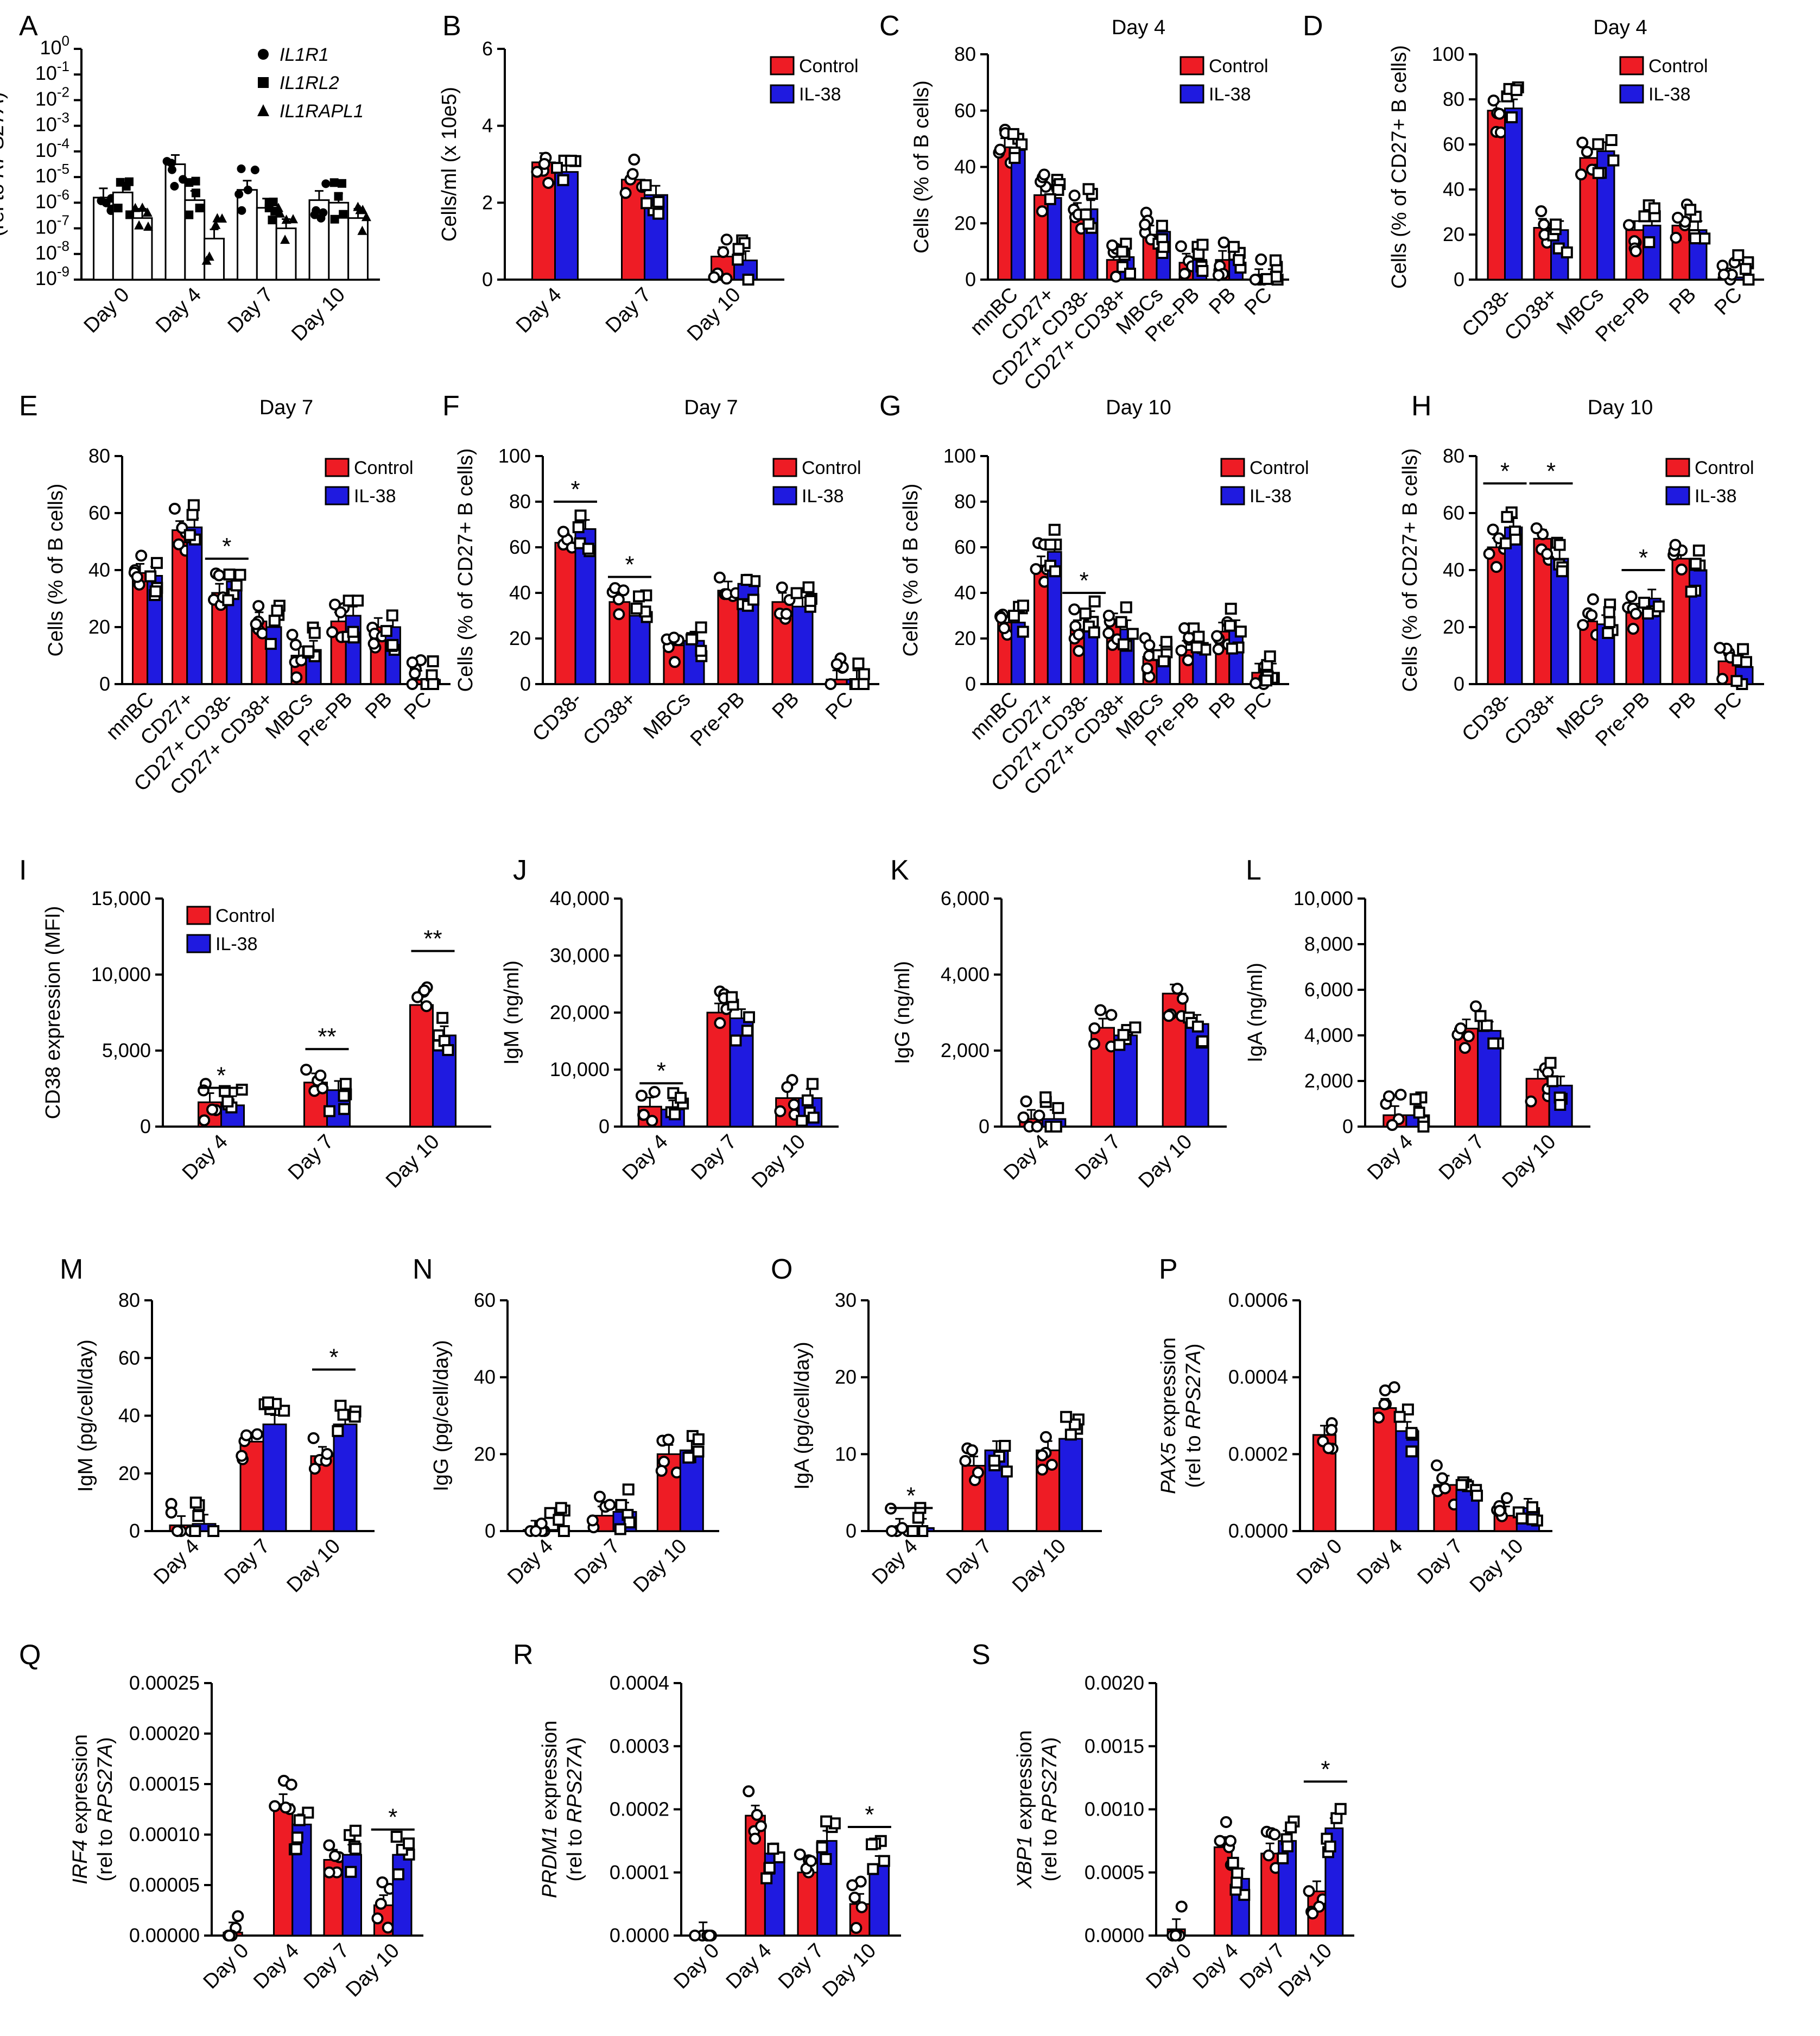 This screenshot has width=1820, height=2036. What do you see at coordinates (1399, 167) in the screenshot?
I see `y-axis-label-D: Cells (% of CD27+ B cells)` at bounding box center [1399, 167].